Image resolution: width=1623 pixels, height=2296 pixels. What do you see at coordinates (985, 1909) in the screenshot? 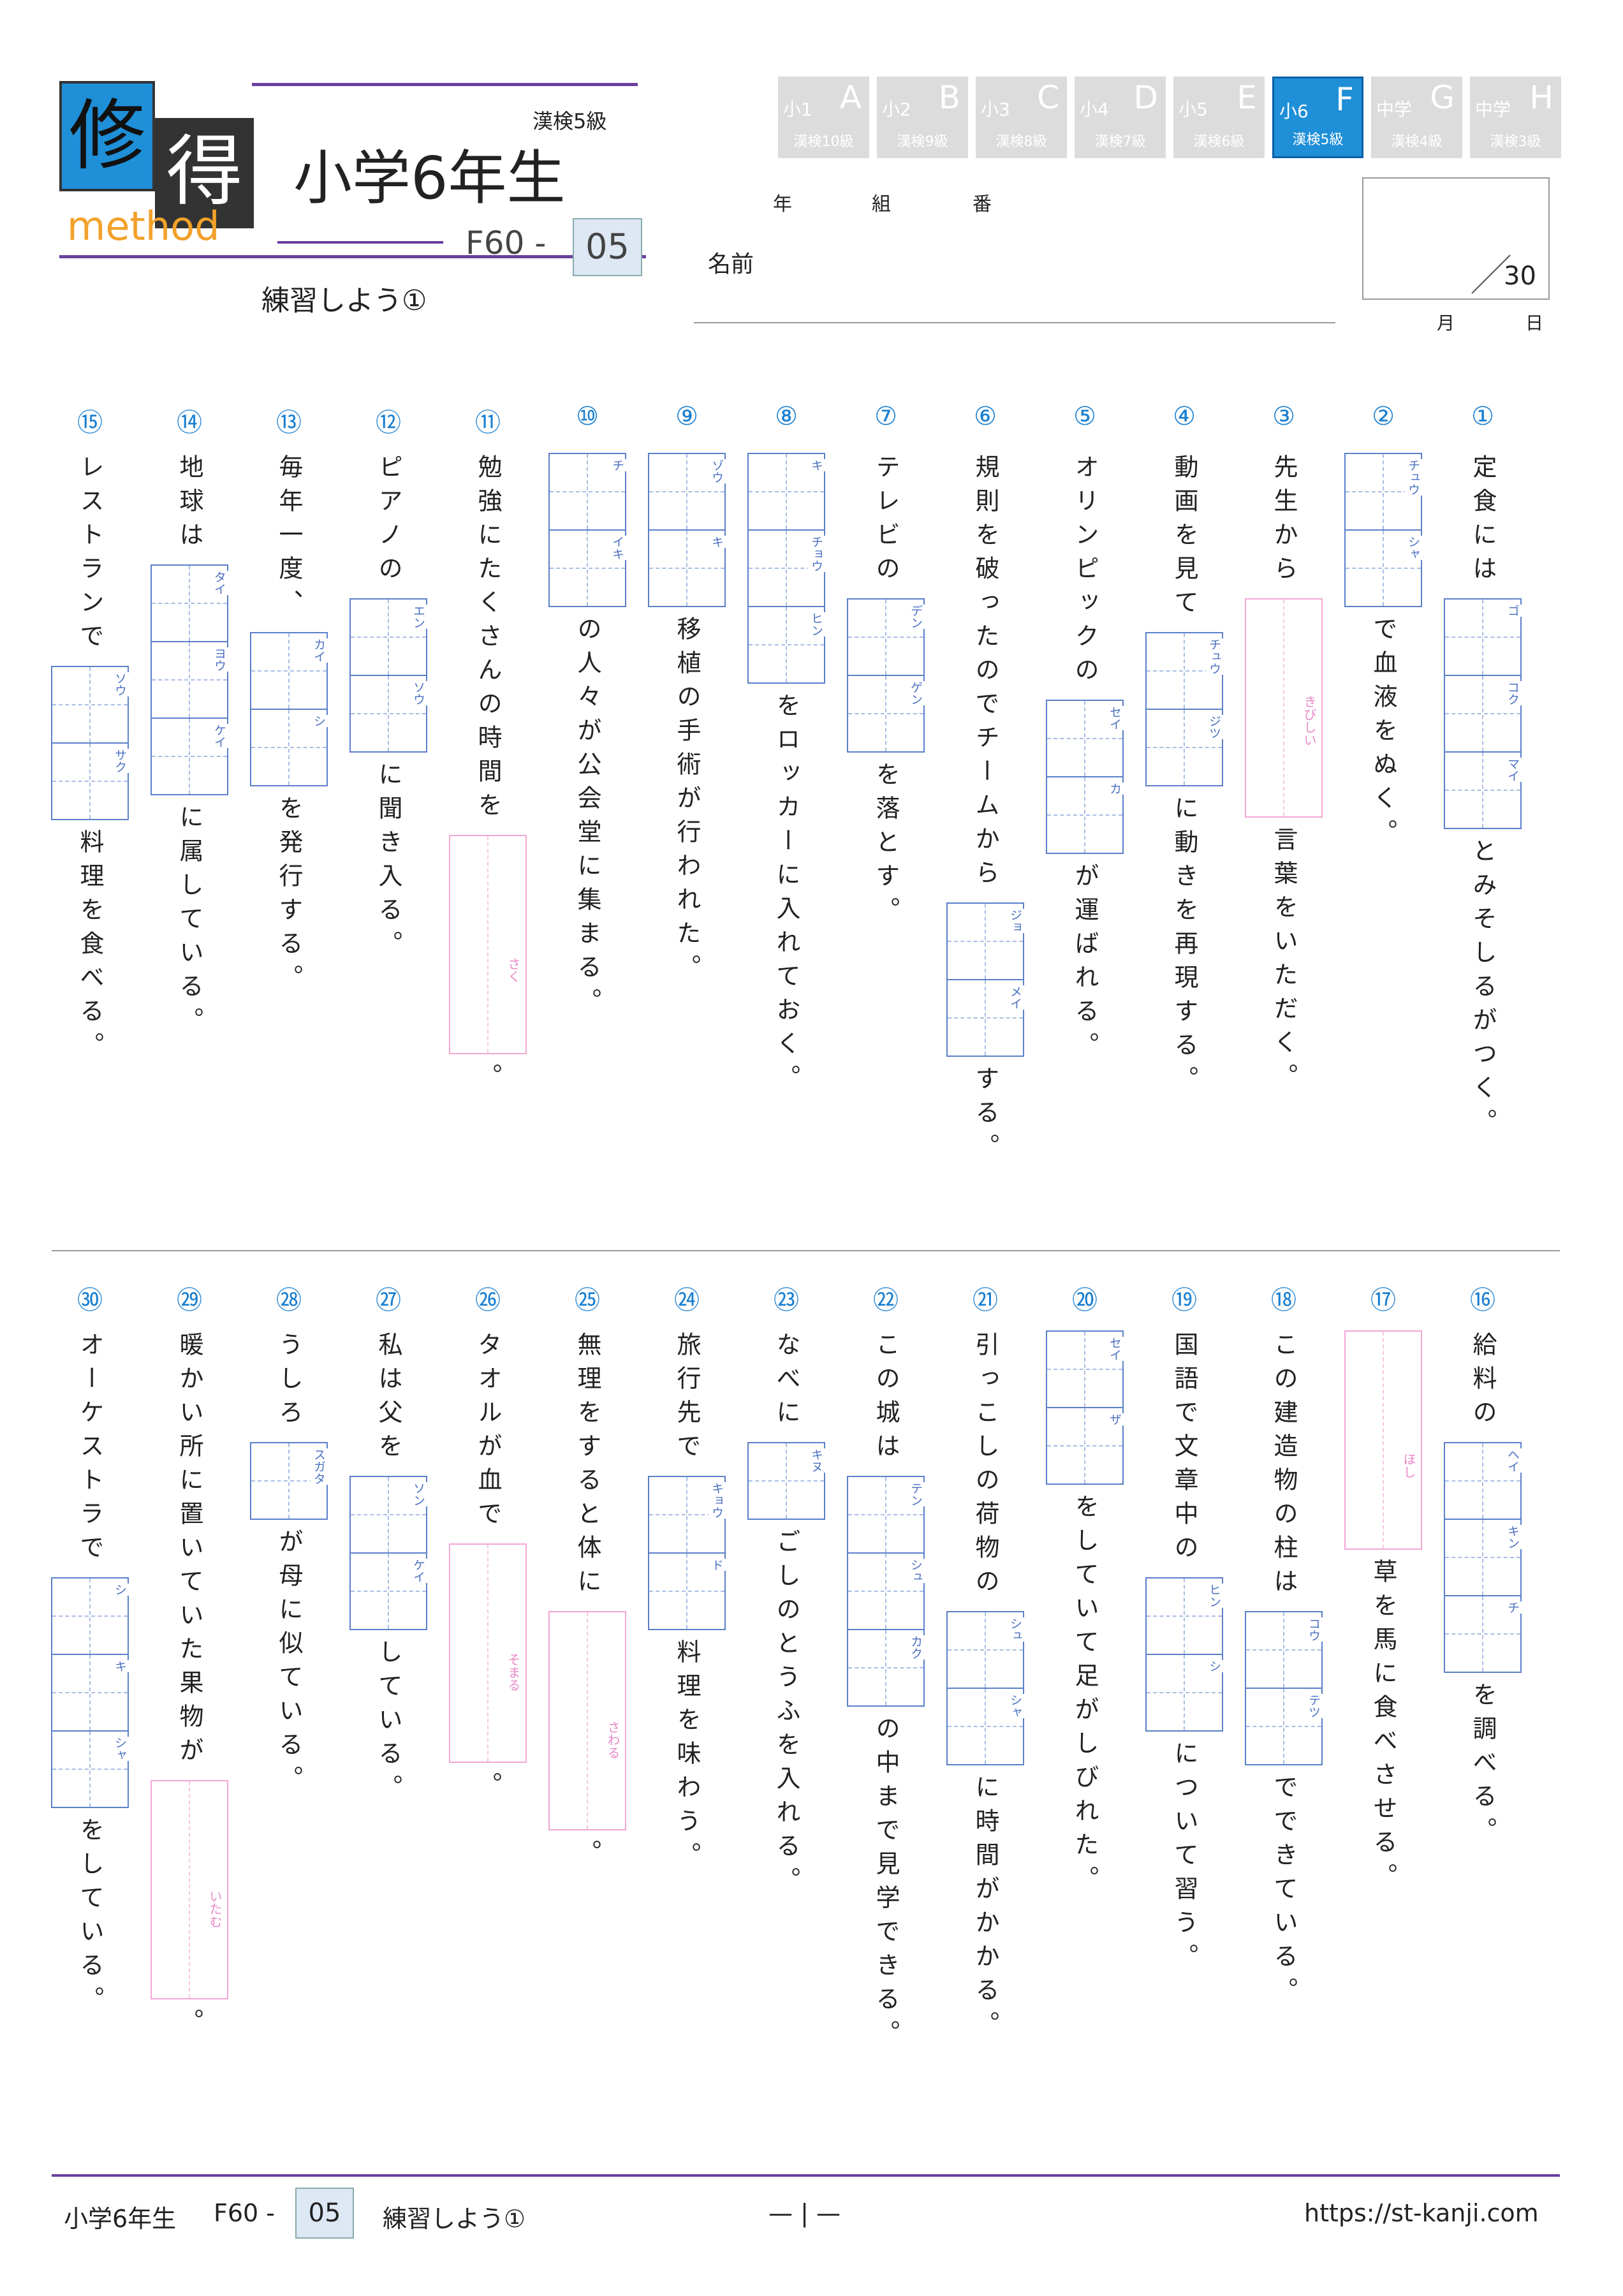
I see `question-text: に時間がかかる。` at bounding box center [985, 1909].